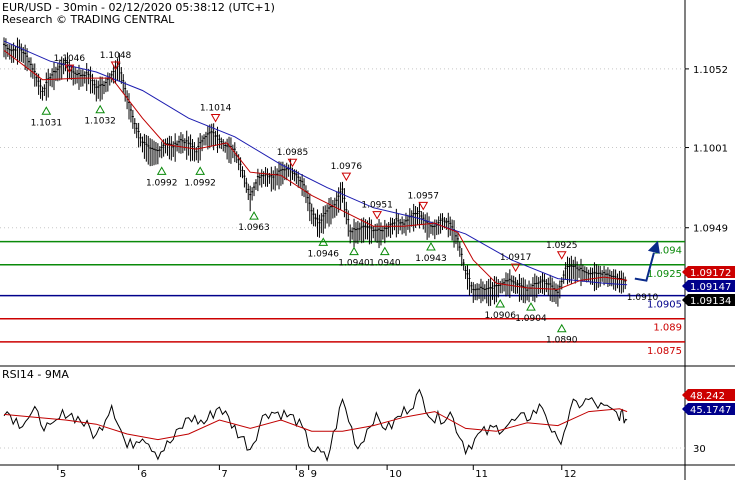 This screenshot has height=480, width=735. I want to click on swing-low-label: 1.0963, so click(254, 228).